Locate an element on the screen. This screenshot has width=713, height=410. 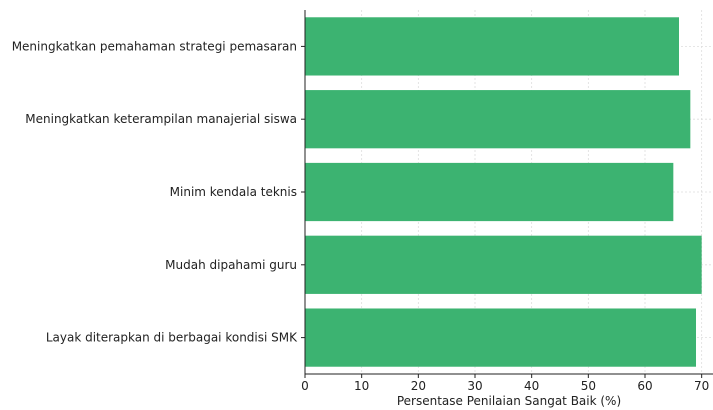
x-tick-label: 40 is located at coordinates (531, 386).